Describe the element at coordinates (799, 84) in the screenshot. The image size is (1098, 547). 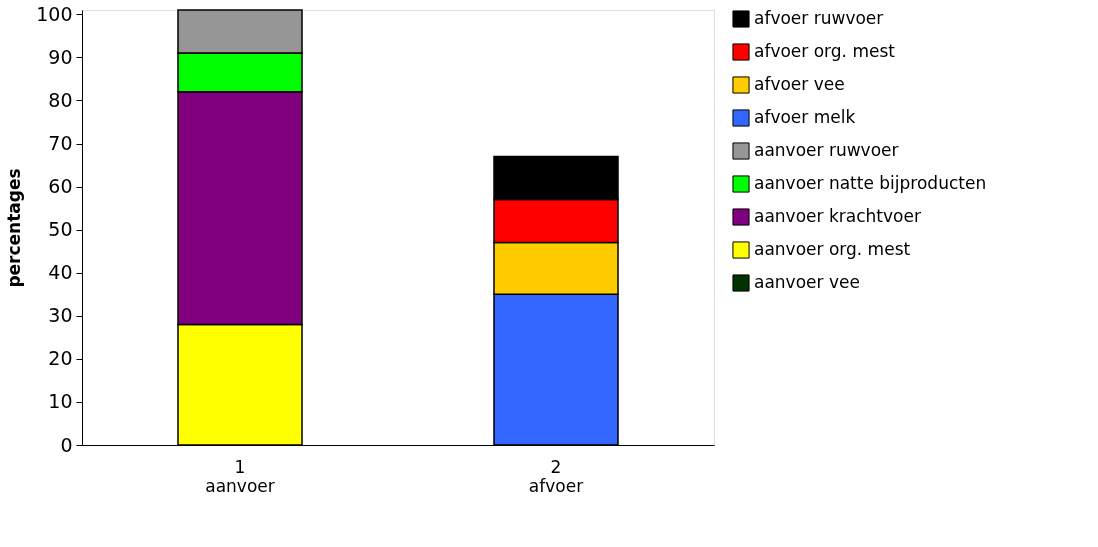
I see `legend-label: afvoer vee` at that location.